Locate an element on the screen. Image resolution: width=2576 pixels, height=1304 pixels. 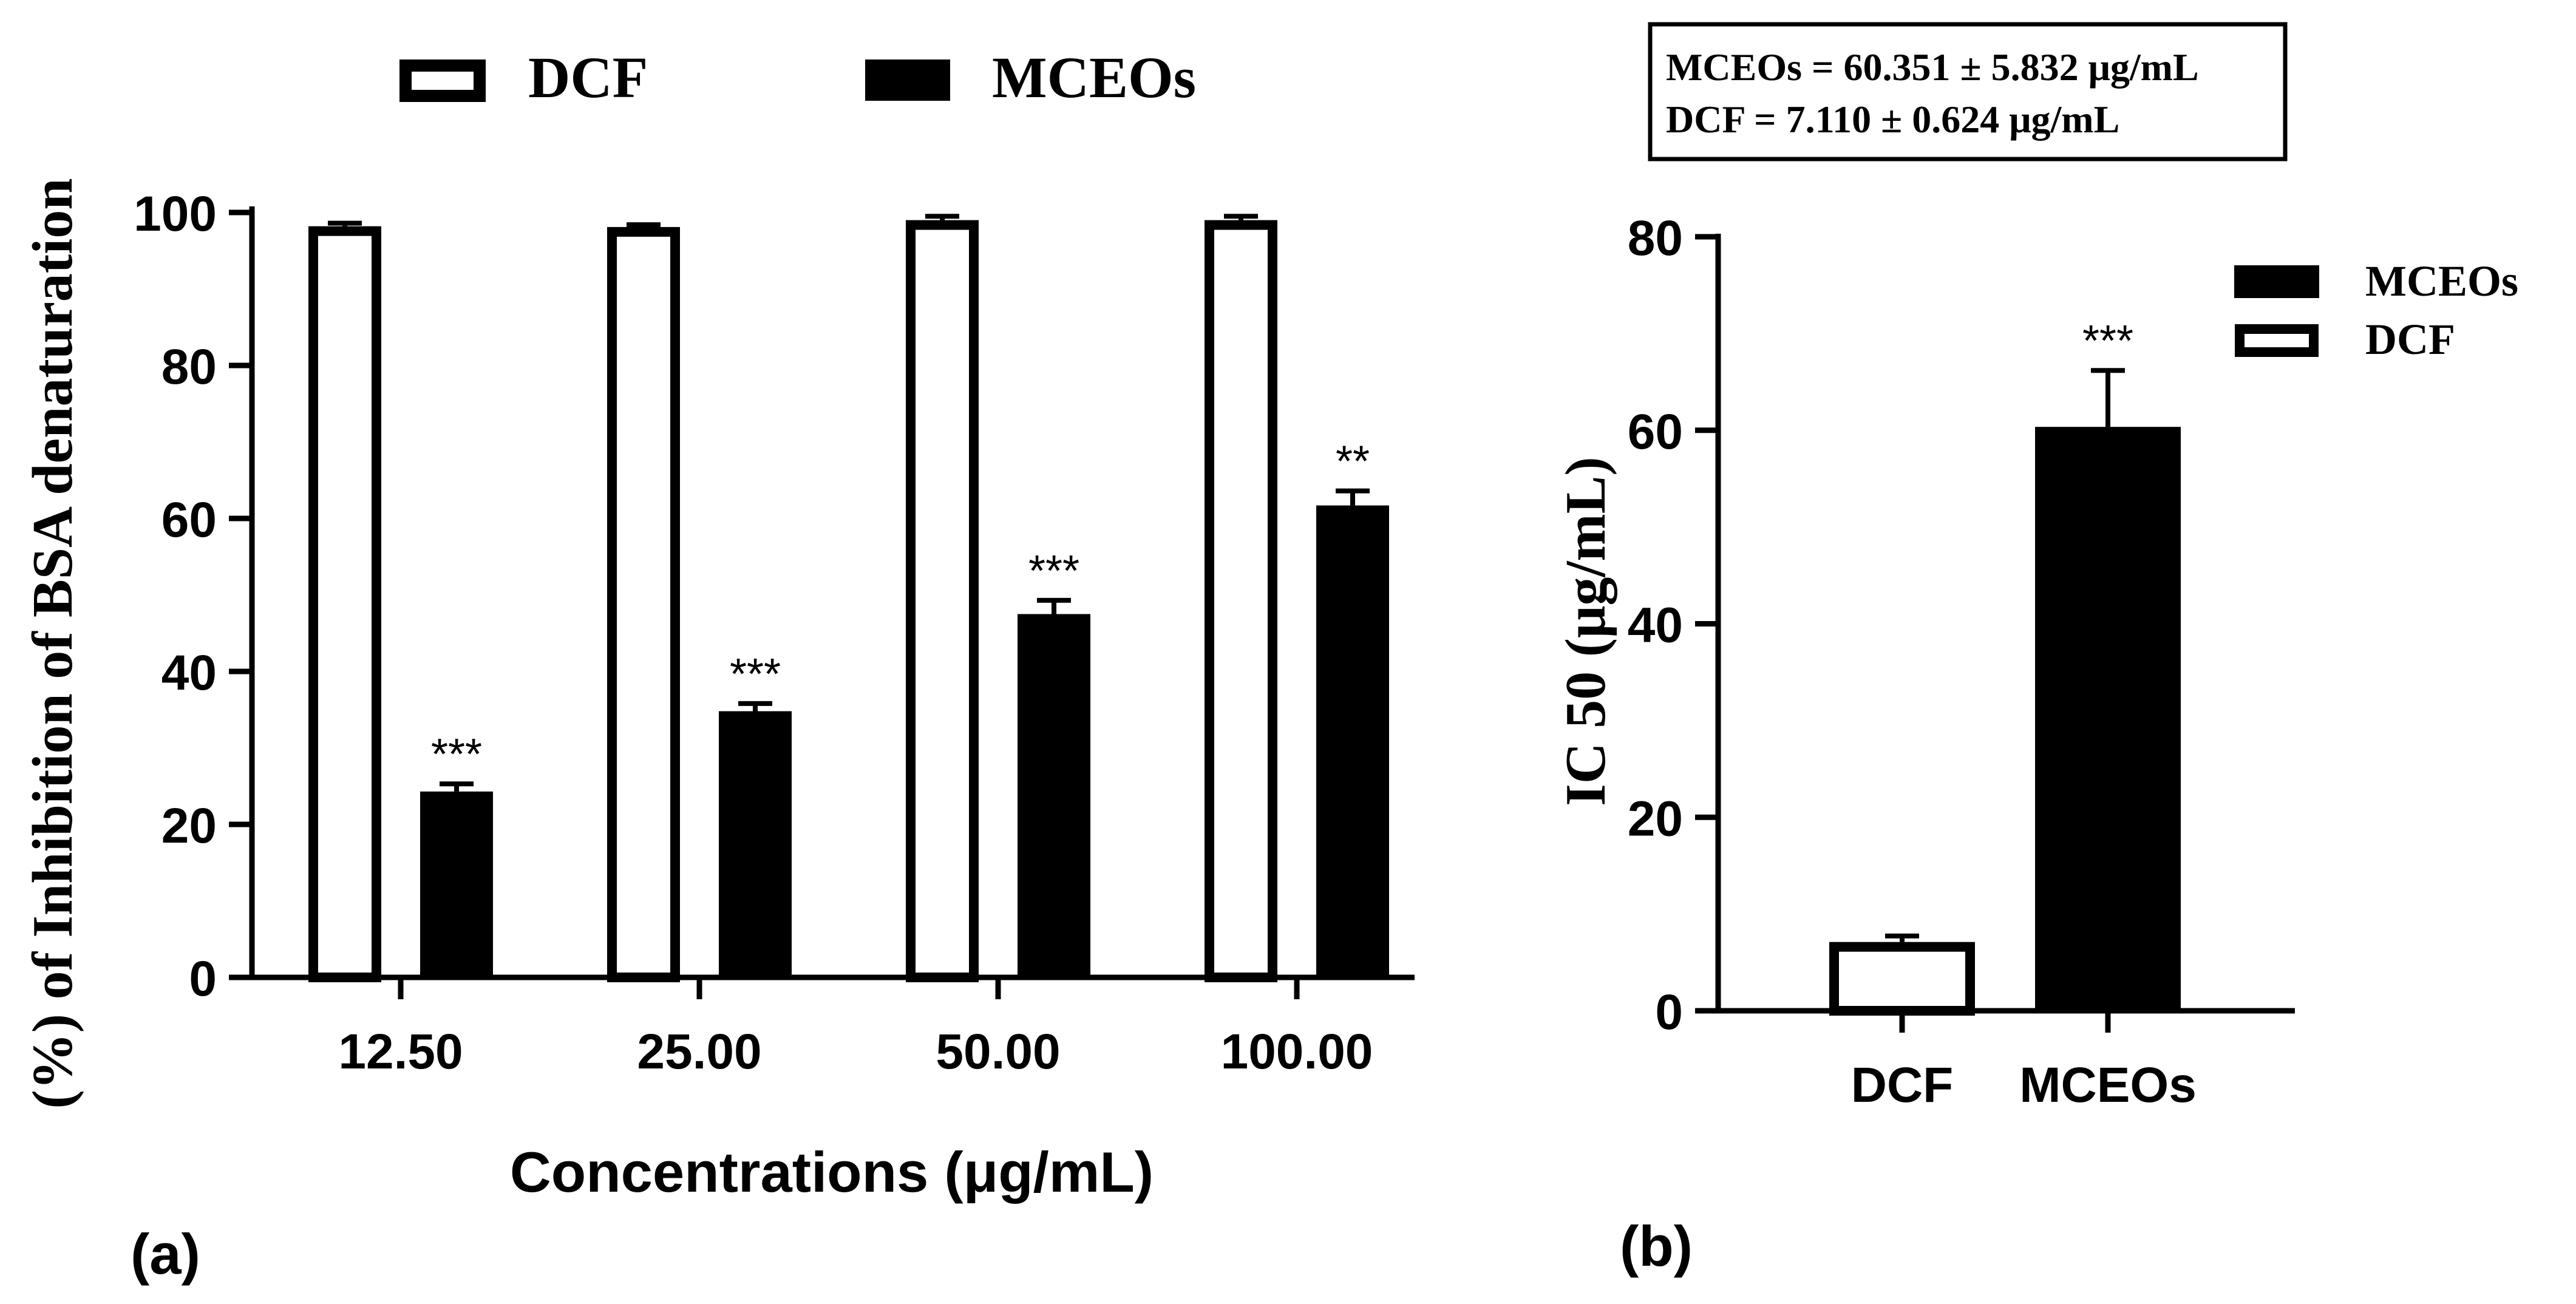
legend-label-mceos: MCEOs is located at coordinates (1094, 77).